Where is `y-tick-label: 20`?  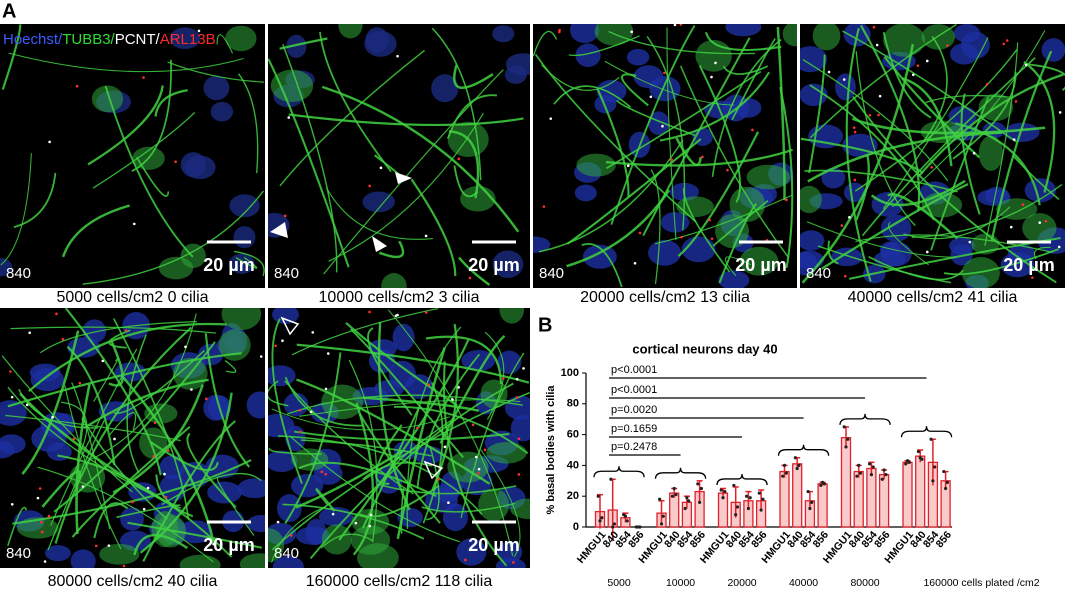
y-tick-label: 20 is located at coordinates (573, 496).